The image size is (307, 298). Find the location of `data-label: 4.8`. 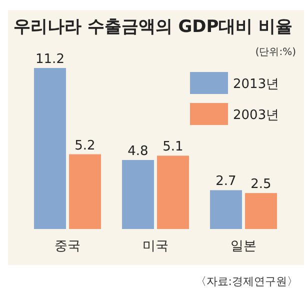

data-label: 4.8 is located at coordinates (138, 151).